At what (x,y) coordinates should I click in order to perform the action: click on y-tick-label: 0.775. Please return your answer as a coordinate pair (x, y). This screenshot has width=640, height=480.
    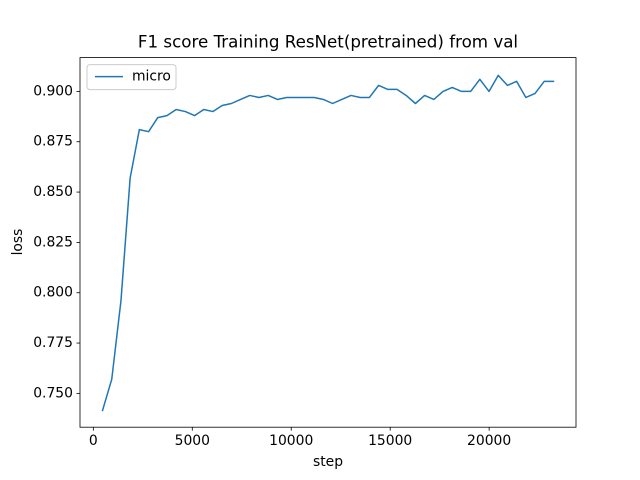
    Looking at the image, I should click on (53, 343).